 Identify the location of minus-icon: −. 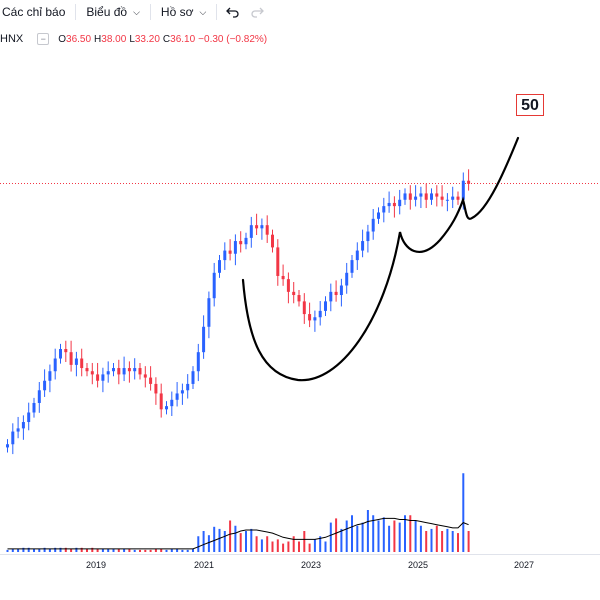
(43, 39).